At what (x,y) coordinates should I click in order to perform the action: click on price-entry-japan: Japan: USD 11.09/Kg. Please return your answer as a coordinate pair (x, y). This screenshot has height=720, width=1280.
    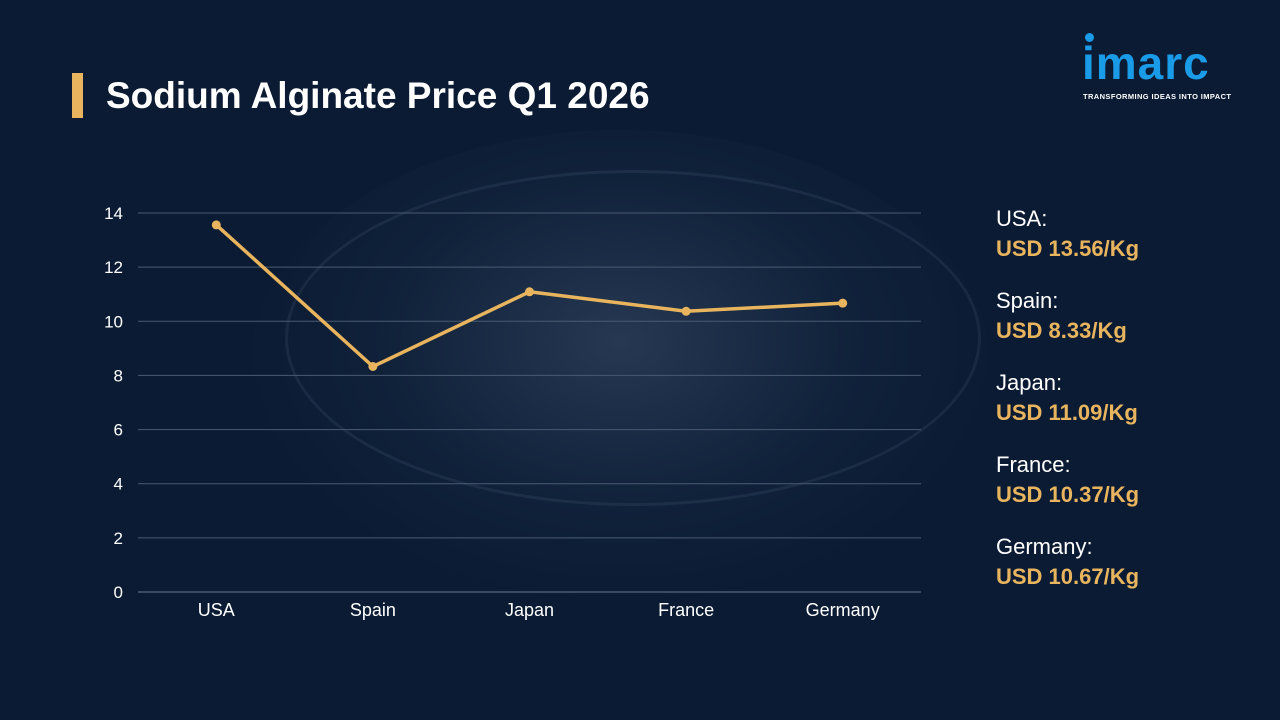
    Looking at the image, I should click on (1131, 399).